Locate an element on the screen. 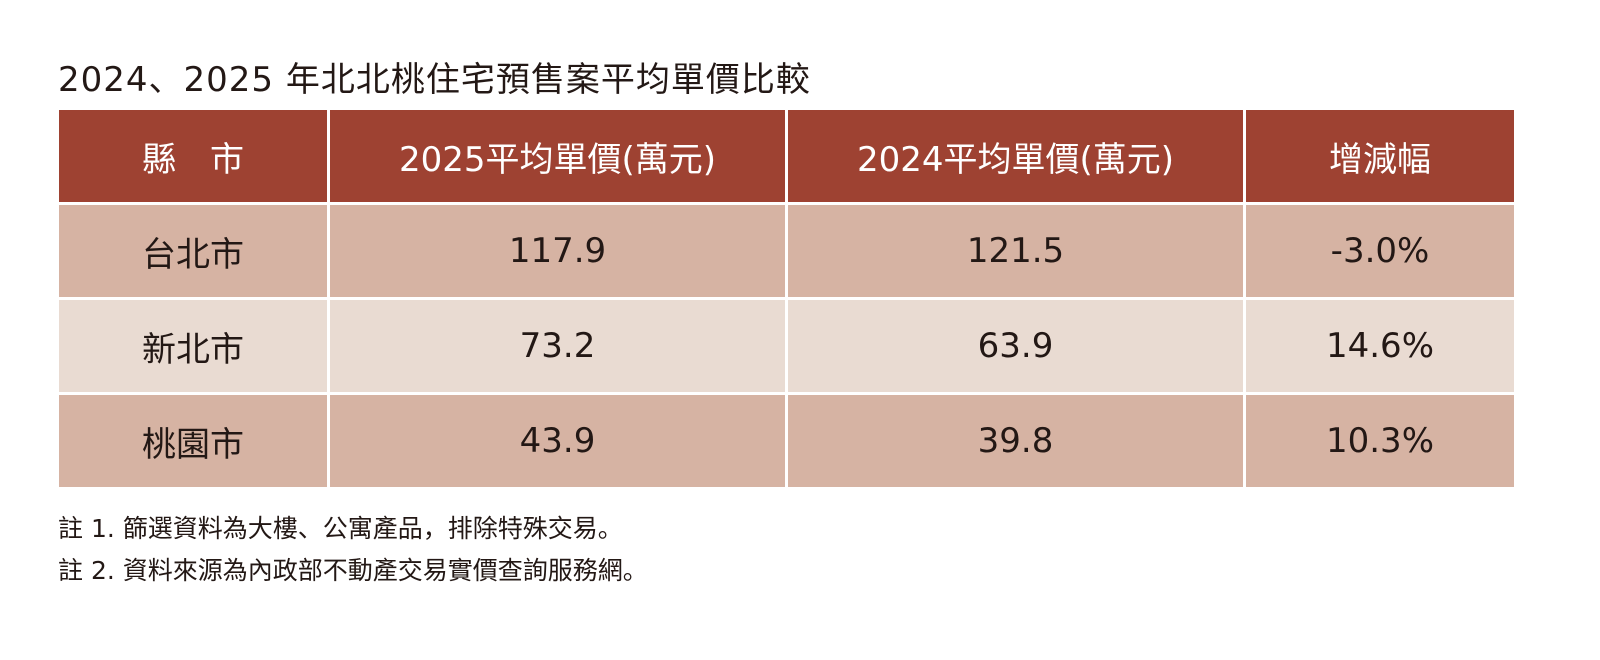 The height and width of the screenshot is (660, 1600). cell-change: -3.0% is located at coordinates (1380, 251).